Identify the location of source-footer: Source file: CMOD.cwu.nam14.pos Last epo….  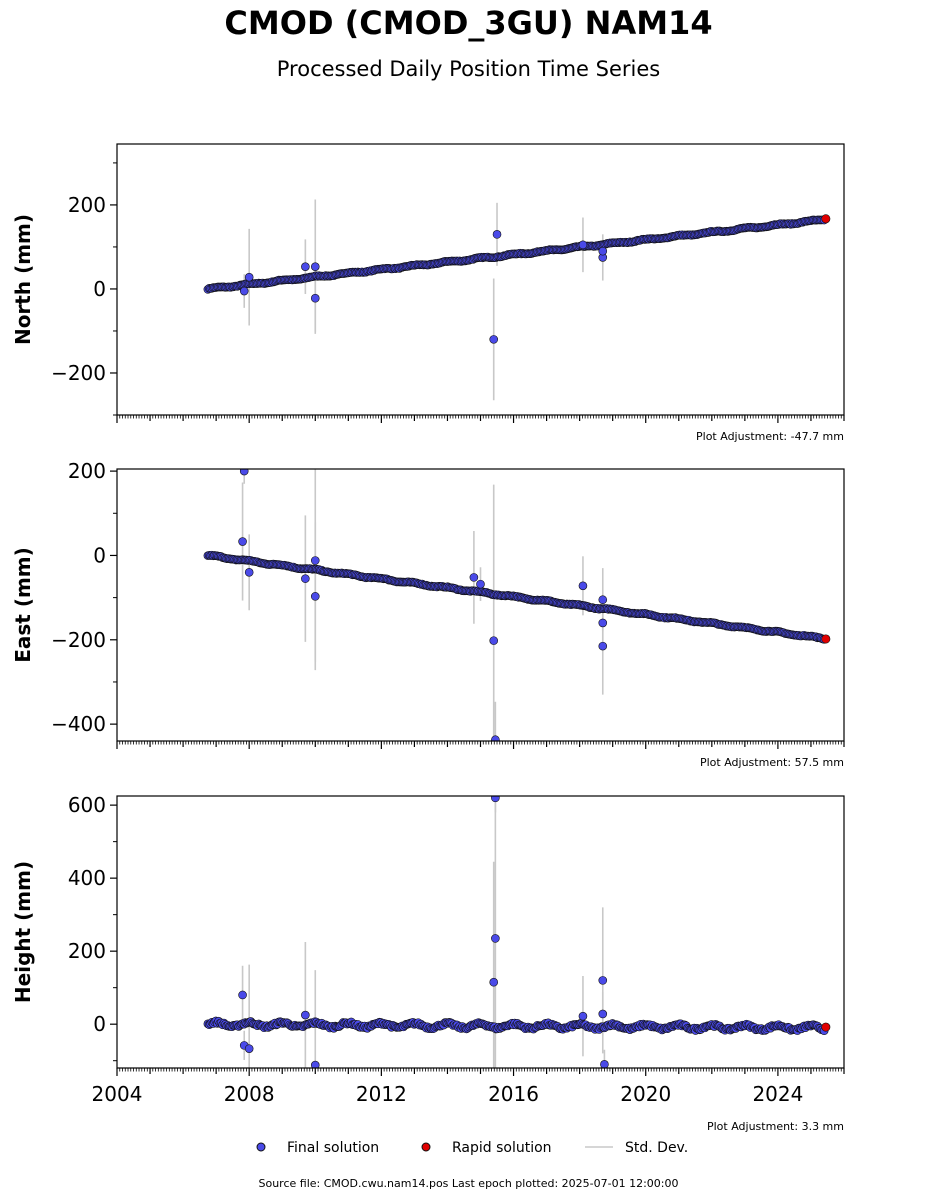
(468, 1183).